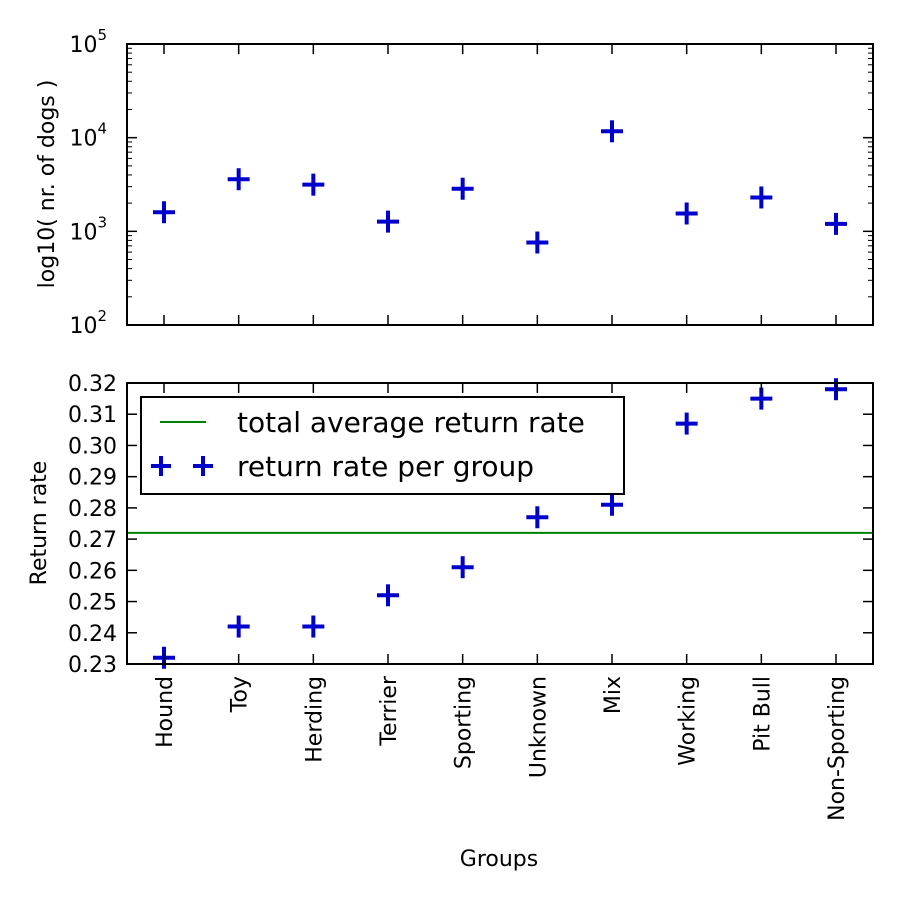 The image size is (900, 900). I want to click on legend-marker-swatch, so click(182, 466).